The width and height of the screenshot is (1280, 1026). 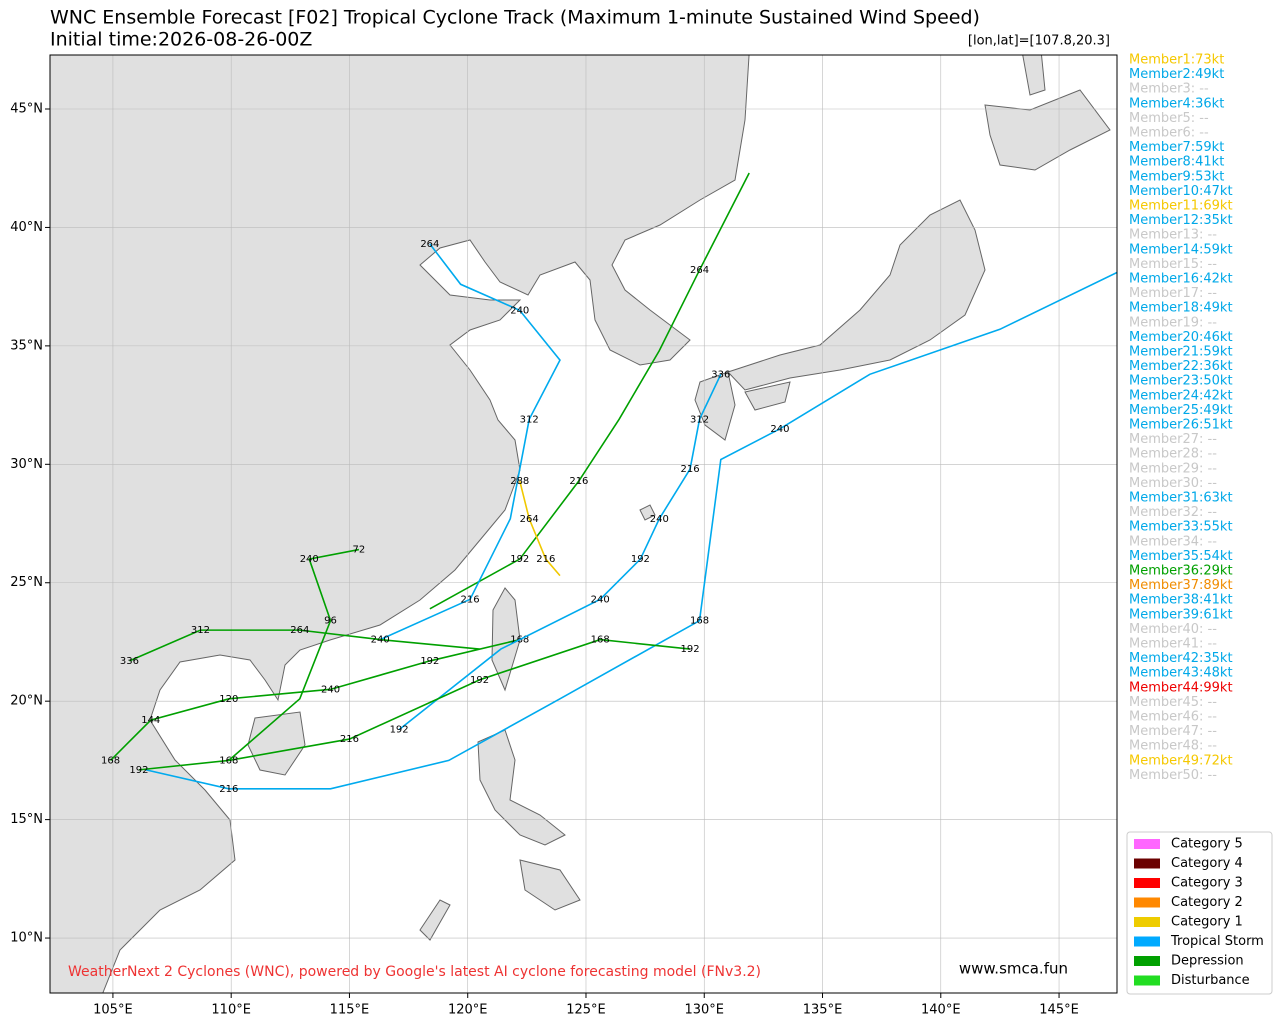 I want to click on x-tick-label: 145°E, so click(x=1059, y=1010).